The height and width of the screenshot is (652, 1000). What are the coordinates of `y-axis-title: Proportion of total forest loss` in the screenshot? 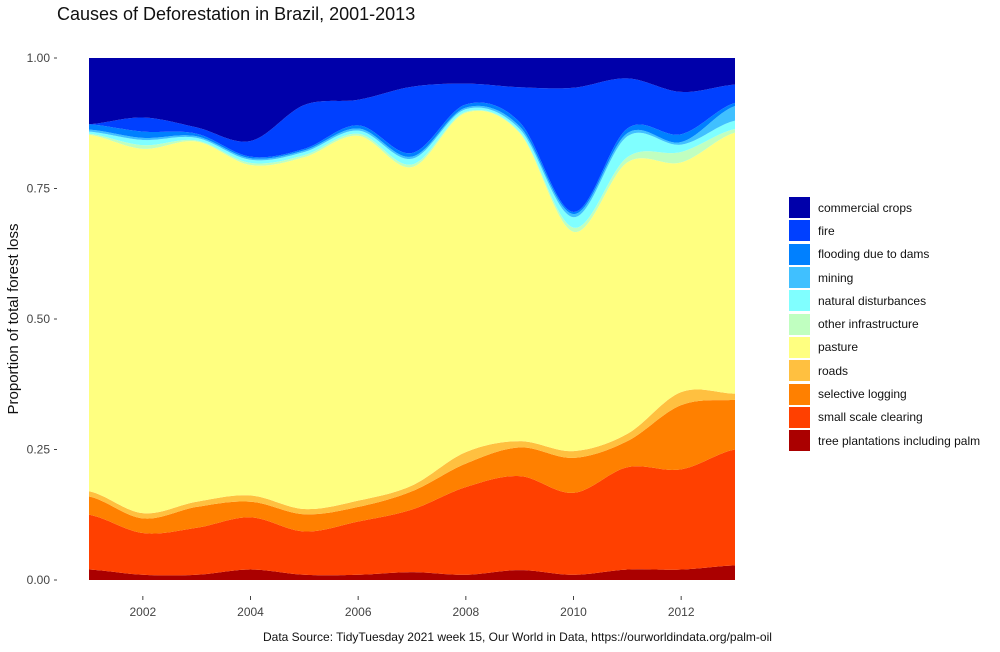 It's located at (13, 319).